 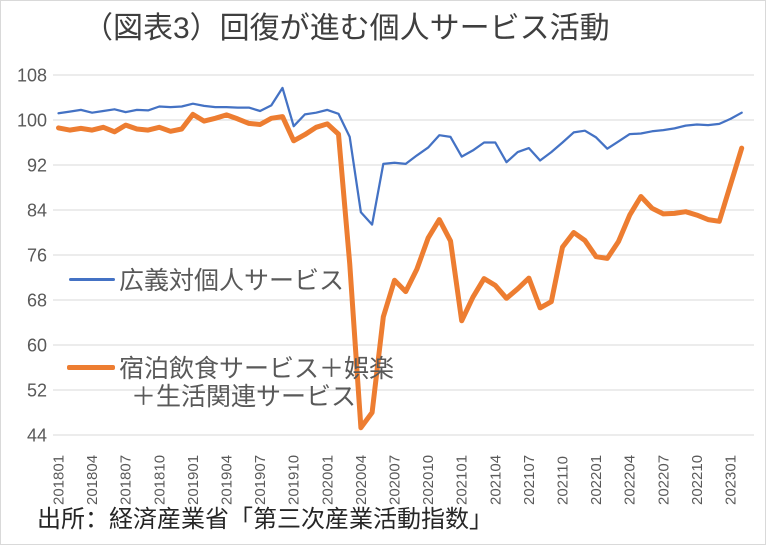 I want to click on y-tick-label: 44, so click(x=37, y=435).